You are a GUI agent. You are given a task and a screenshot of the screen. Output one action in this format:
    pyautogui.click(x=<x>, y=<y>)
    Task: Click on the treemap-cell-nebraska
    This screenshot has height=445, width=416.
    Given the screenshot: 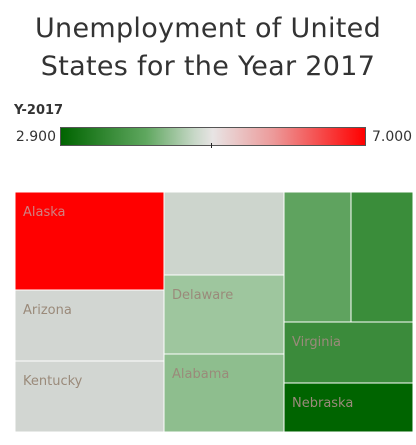 What is the action you would take?
    pyautogui.click(x=348, y=407)
    